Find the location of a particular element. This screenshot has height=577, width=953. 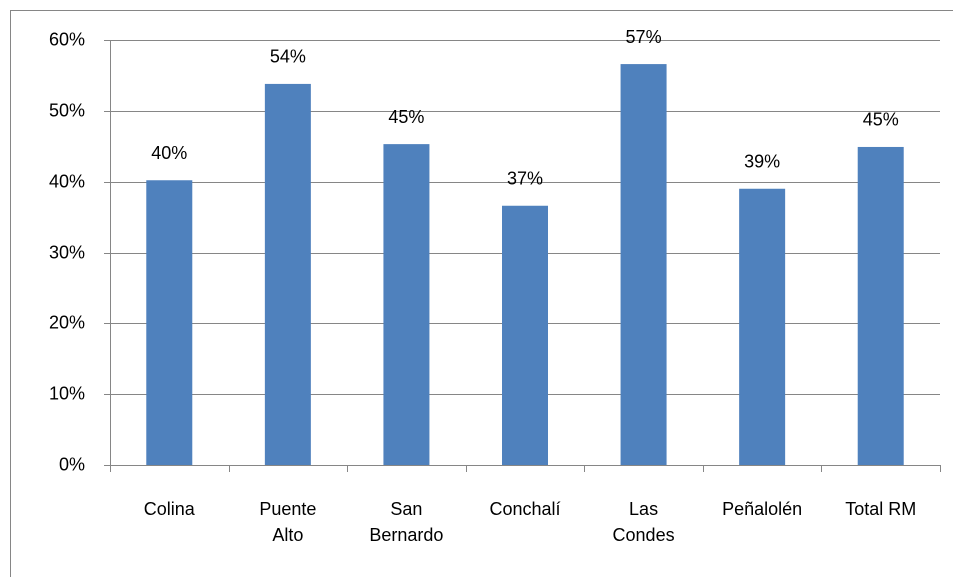

x-tick-label: Las Condes is located at coordinates (643, 522).